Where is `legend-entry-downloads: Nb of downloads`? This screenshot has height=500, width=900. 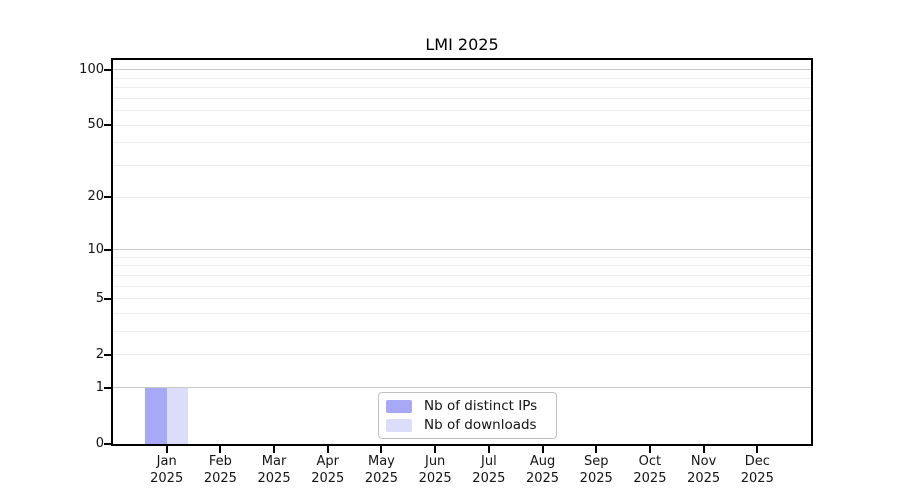
legend-entry-downloads: Nb of downloads is located at coordinates (471, 425).